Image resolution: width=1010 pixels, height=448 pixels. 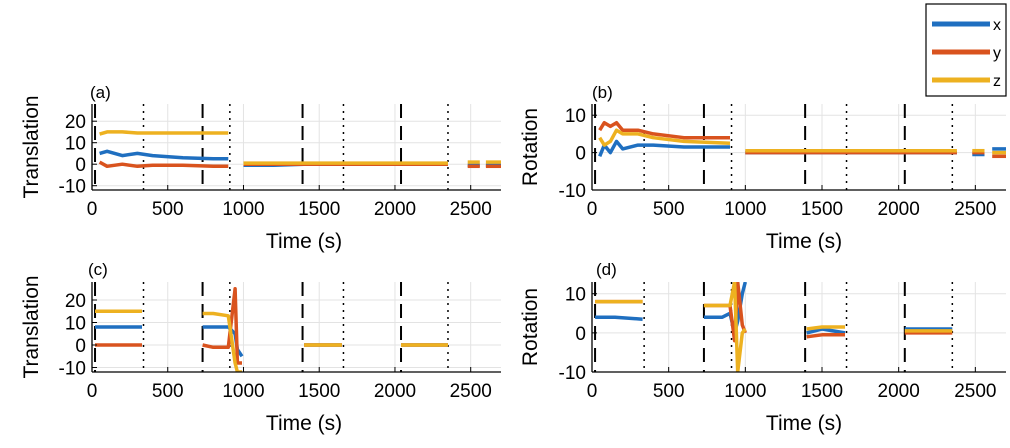 I want to click on legend: x y z, so click(x=966, y=50).